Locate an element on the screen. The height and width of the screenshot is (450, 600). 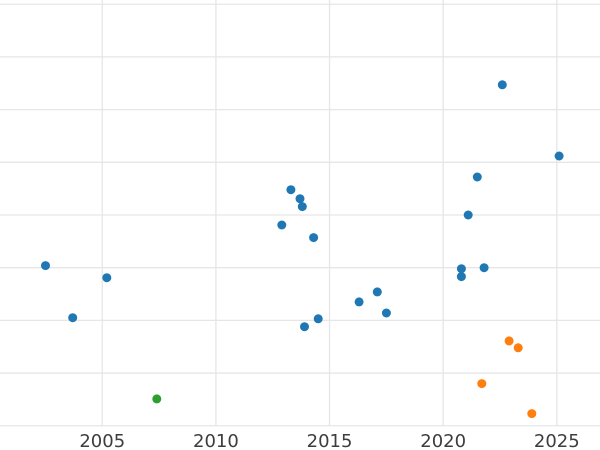
x-axis-tick-labels: 2005 2010 2015 2020 2025 is located at coordinates (329, 440).